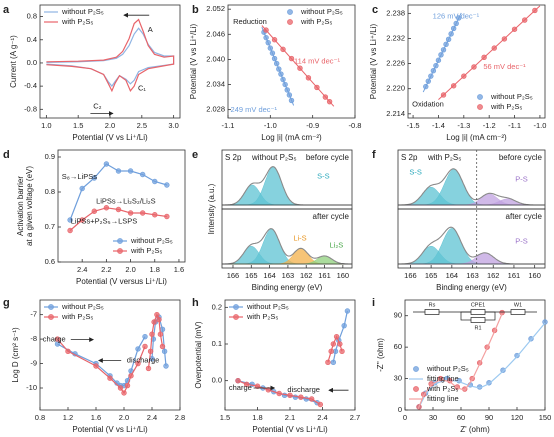 Image resolution: width=554 pixels, height=437 pixels. Describe the element at coordinates (452, 275) in the screenshot. I see `x-tick-label: 164` at that location.